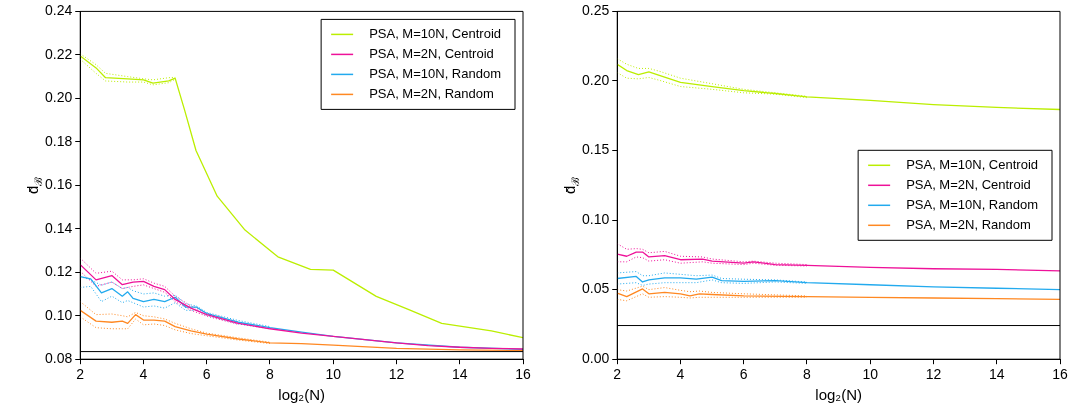 Image resolution: width=1075 pixels, height=407 pixels. I want to click on y-tick-label: 0.12, so click(59, 271).